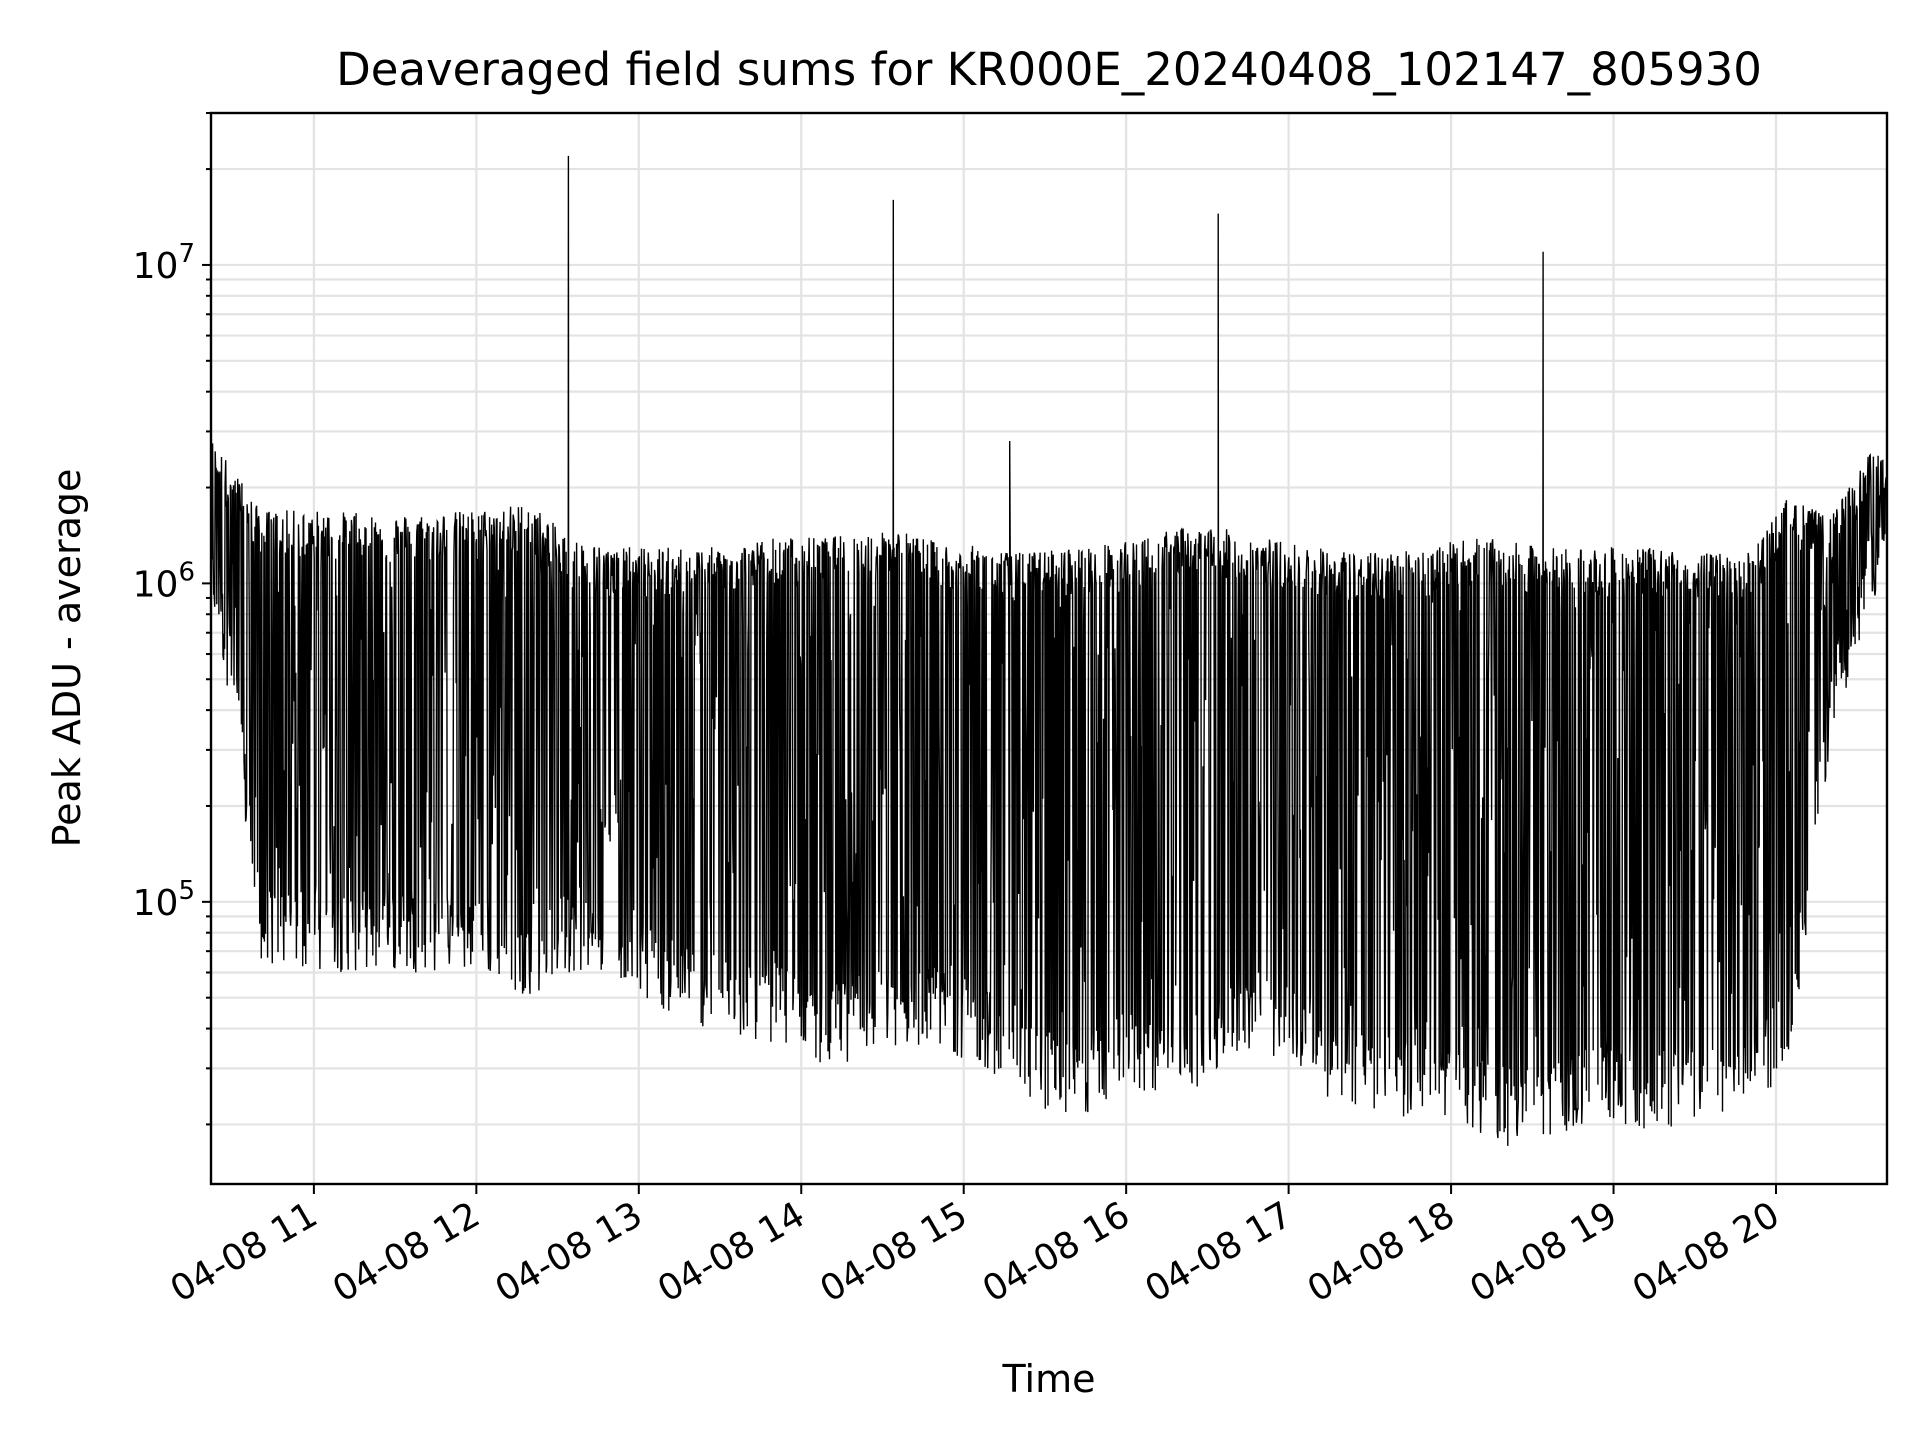  What do you see at coordinates (1543, 1252) in the screenshot?
I see `x-tick-label: 04-08 19` at bounding box center [1543, 1252].